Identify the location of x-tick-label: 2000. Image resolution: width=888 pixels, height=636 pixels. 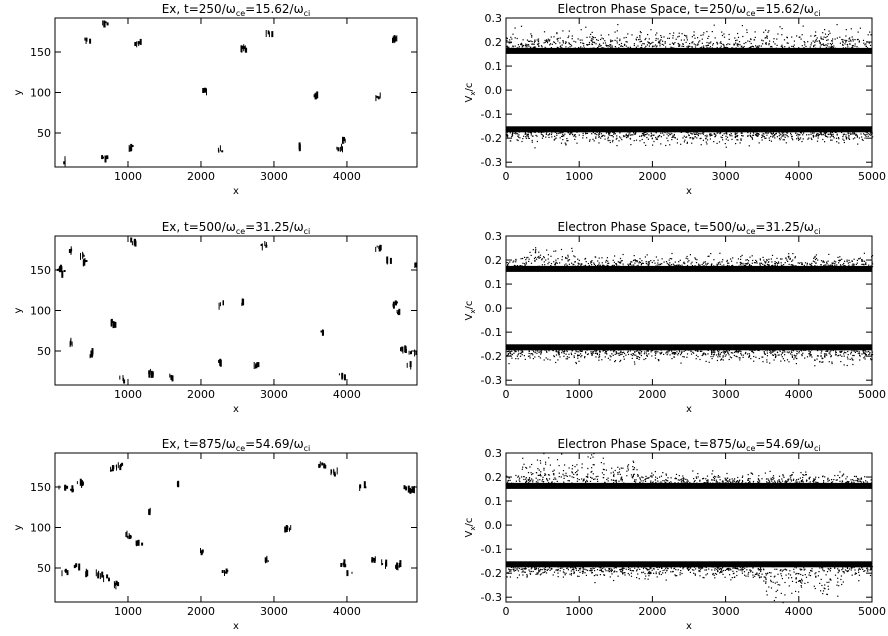
(201, 176).